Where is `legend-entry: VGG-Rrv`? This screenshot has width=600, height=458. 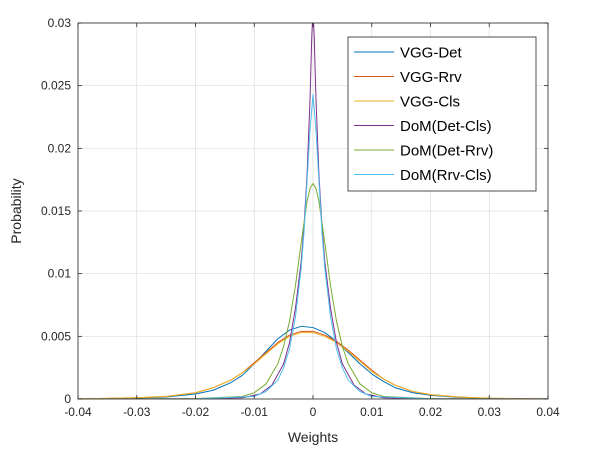
legend-entry: VGG-Rrv is located at coordinates (431, 77).